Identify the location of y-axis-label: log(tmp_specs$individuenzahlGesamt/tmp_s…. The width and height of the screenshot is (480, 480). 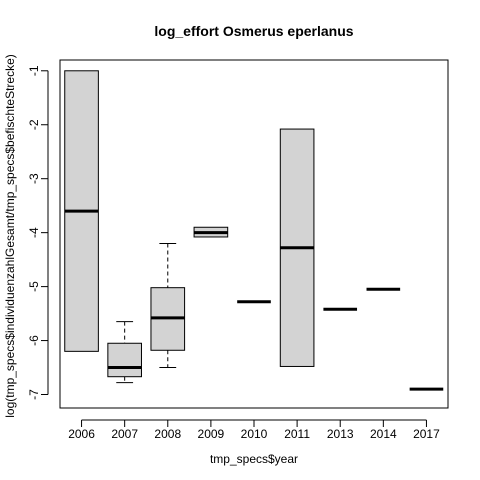
(10, 236).